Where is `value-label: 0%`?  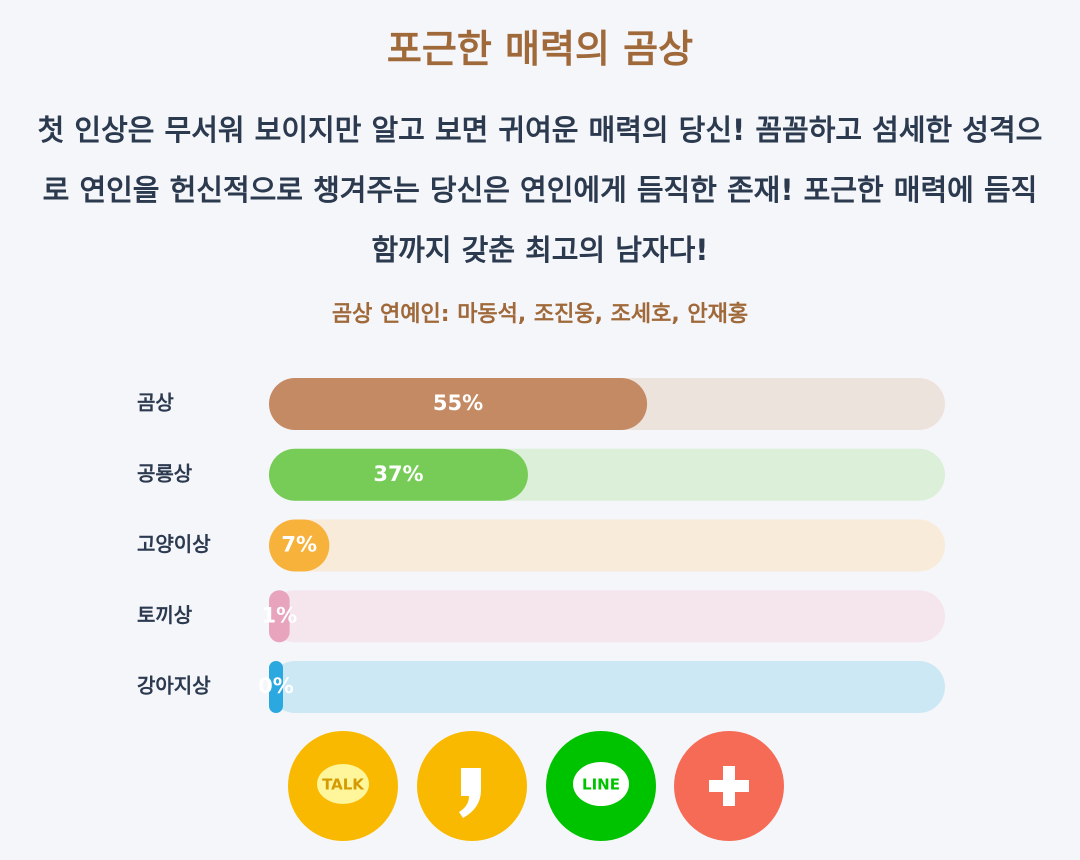 value-label: 0% is located at coordinates (276, 686).